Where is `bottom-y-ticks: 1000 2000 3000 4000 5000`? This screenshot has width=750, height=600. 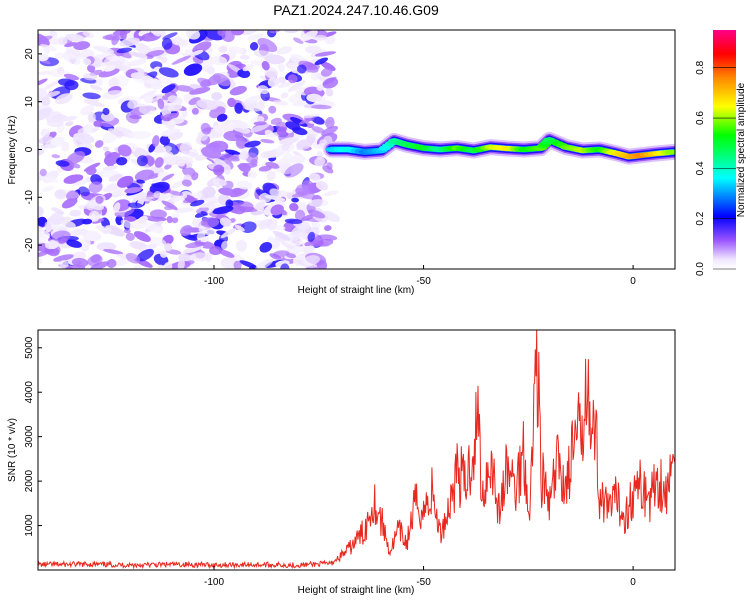 bottom-y-ticks: 1000 2000 3000 4000 5000 is located at coordinates (33, 436).